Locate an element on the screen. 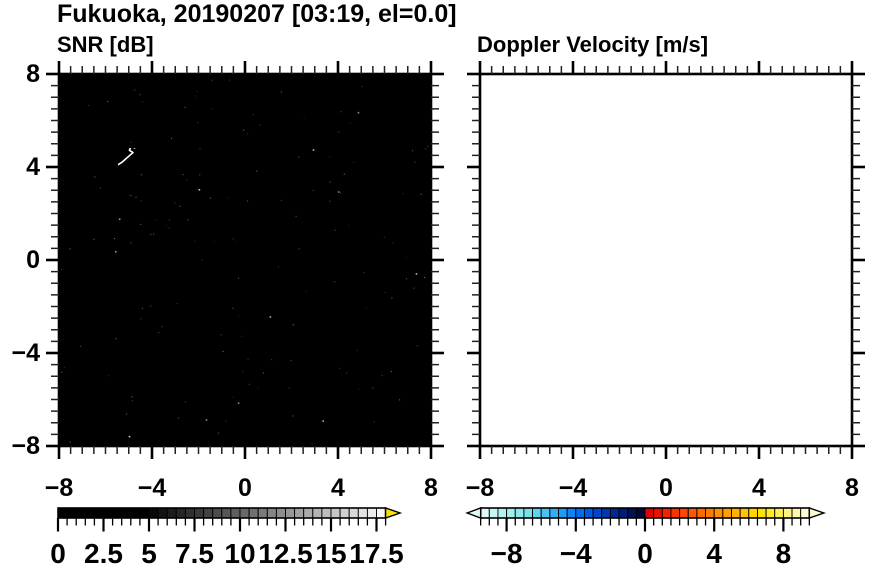 This screenshot has height=570, width=870. velocity-colorbar-label: −8 is located at coordinates (506, 553).